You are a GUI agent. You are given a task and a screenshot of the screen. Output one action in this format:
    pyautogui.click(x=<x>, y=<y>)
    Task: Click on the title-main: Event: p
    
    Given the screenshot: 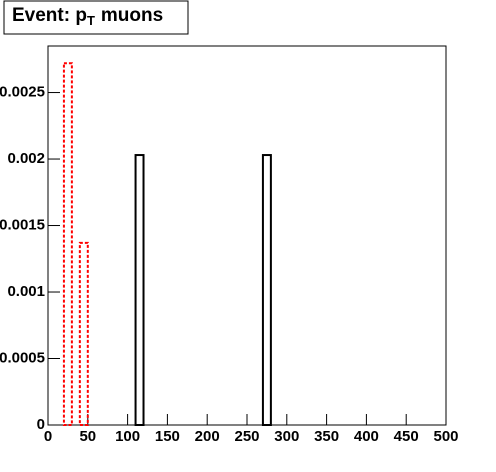 What is the action you would take?
    pyautogui.click(x=49, y=15)
    